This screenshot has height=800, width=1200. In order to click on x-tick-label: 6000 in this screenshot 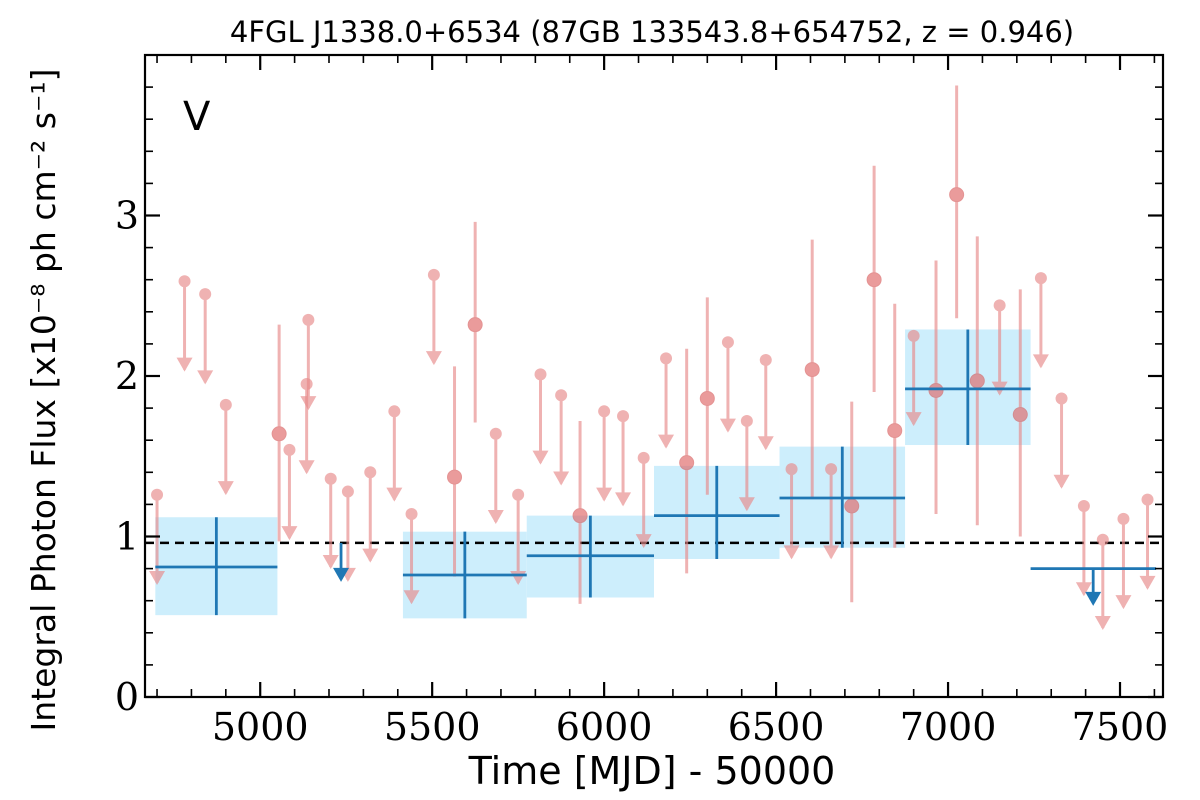, I will do `click(604, 727)`.